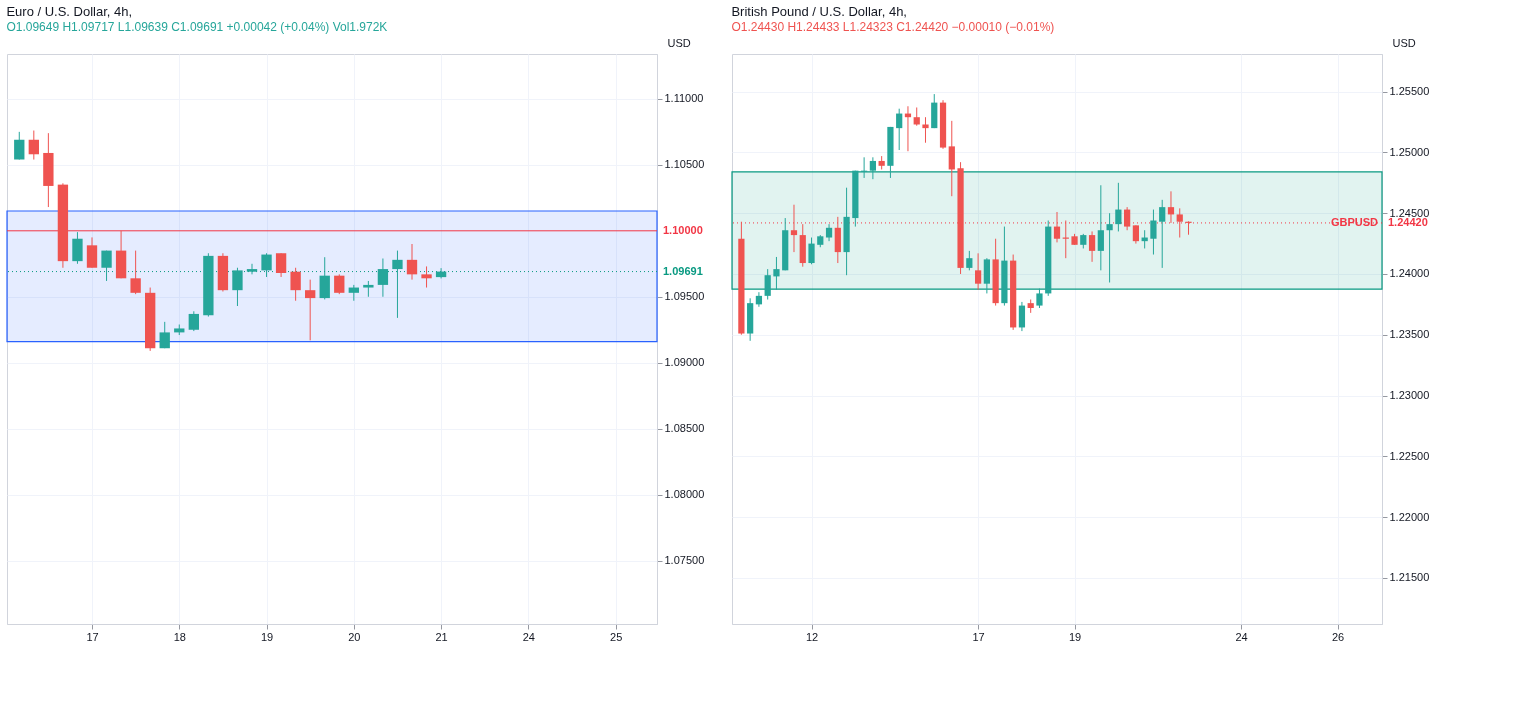 Image resolution: width=1528 pixels, height=707 pixels. Describe the element at coordinates (684, 98) in the screenshot. I see `y-tick-label: 1.11000` at that location.